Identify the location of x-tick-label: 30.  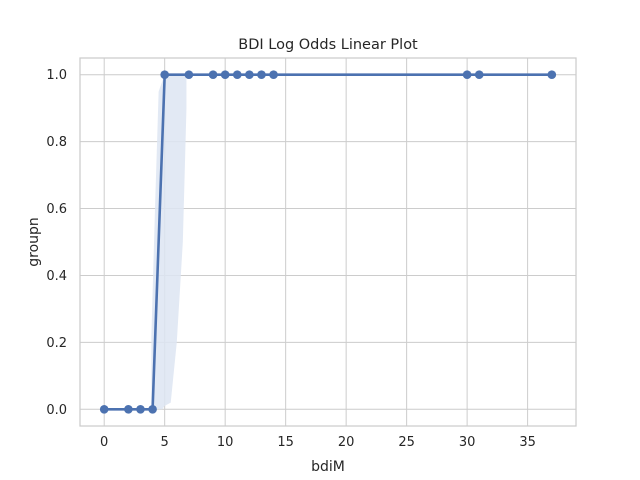
(467, 442).